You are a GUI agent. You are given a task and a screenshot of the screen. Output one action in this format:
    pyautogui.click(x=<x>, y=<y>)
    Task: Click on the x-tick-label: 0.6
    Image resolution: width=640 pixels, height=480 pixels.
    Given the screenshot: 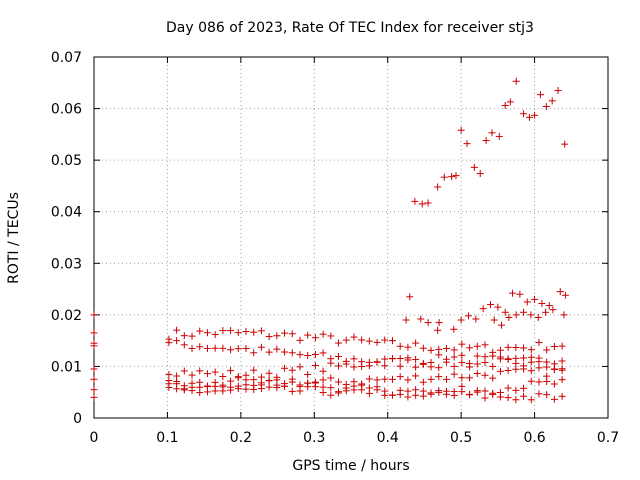 What is the action you would take?
    pyautogui.click(x=534, y=438)
    